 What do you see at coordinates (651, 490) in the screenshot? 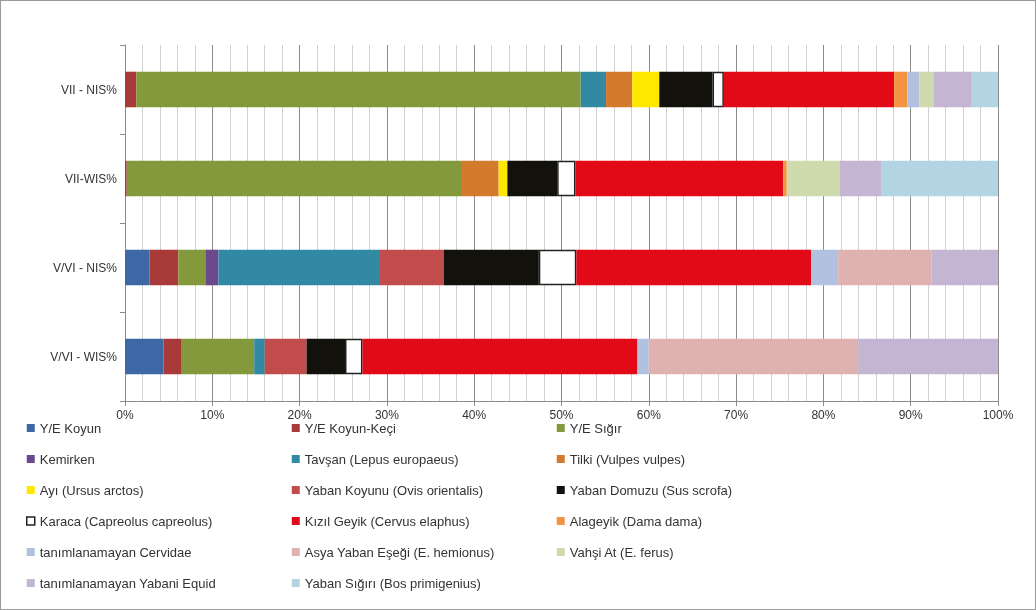
I see `legend-label: Yaban Domuzu (Sus scrofa)` at bounding box center [651, 490].